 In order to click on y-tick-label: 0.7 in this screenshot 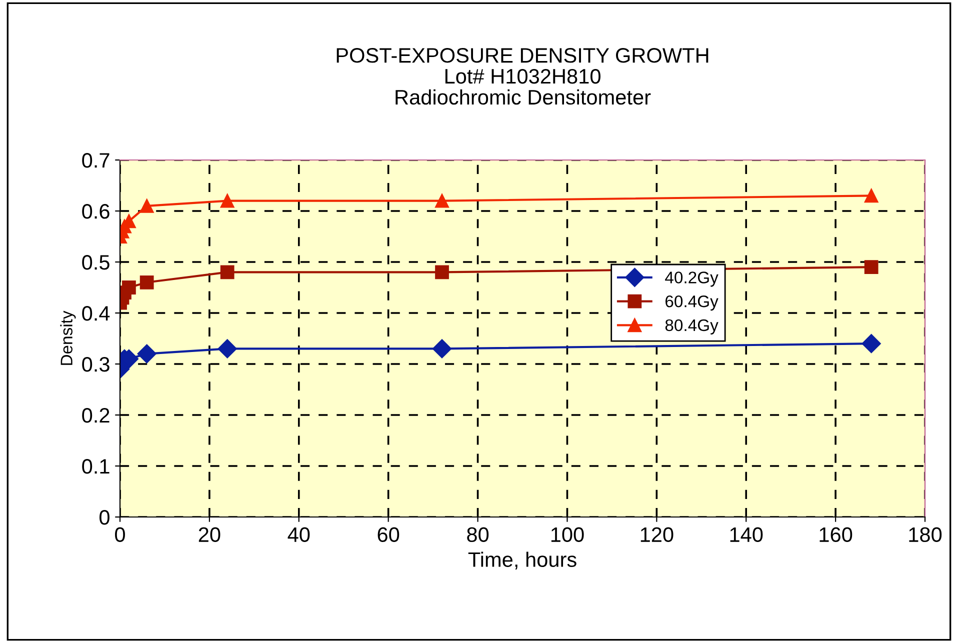, I will do `click(96, 160)`.